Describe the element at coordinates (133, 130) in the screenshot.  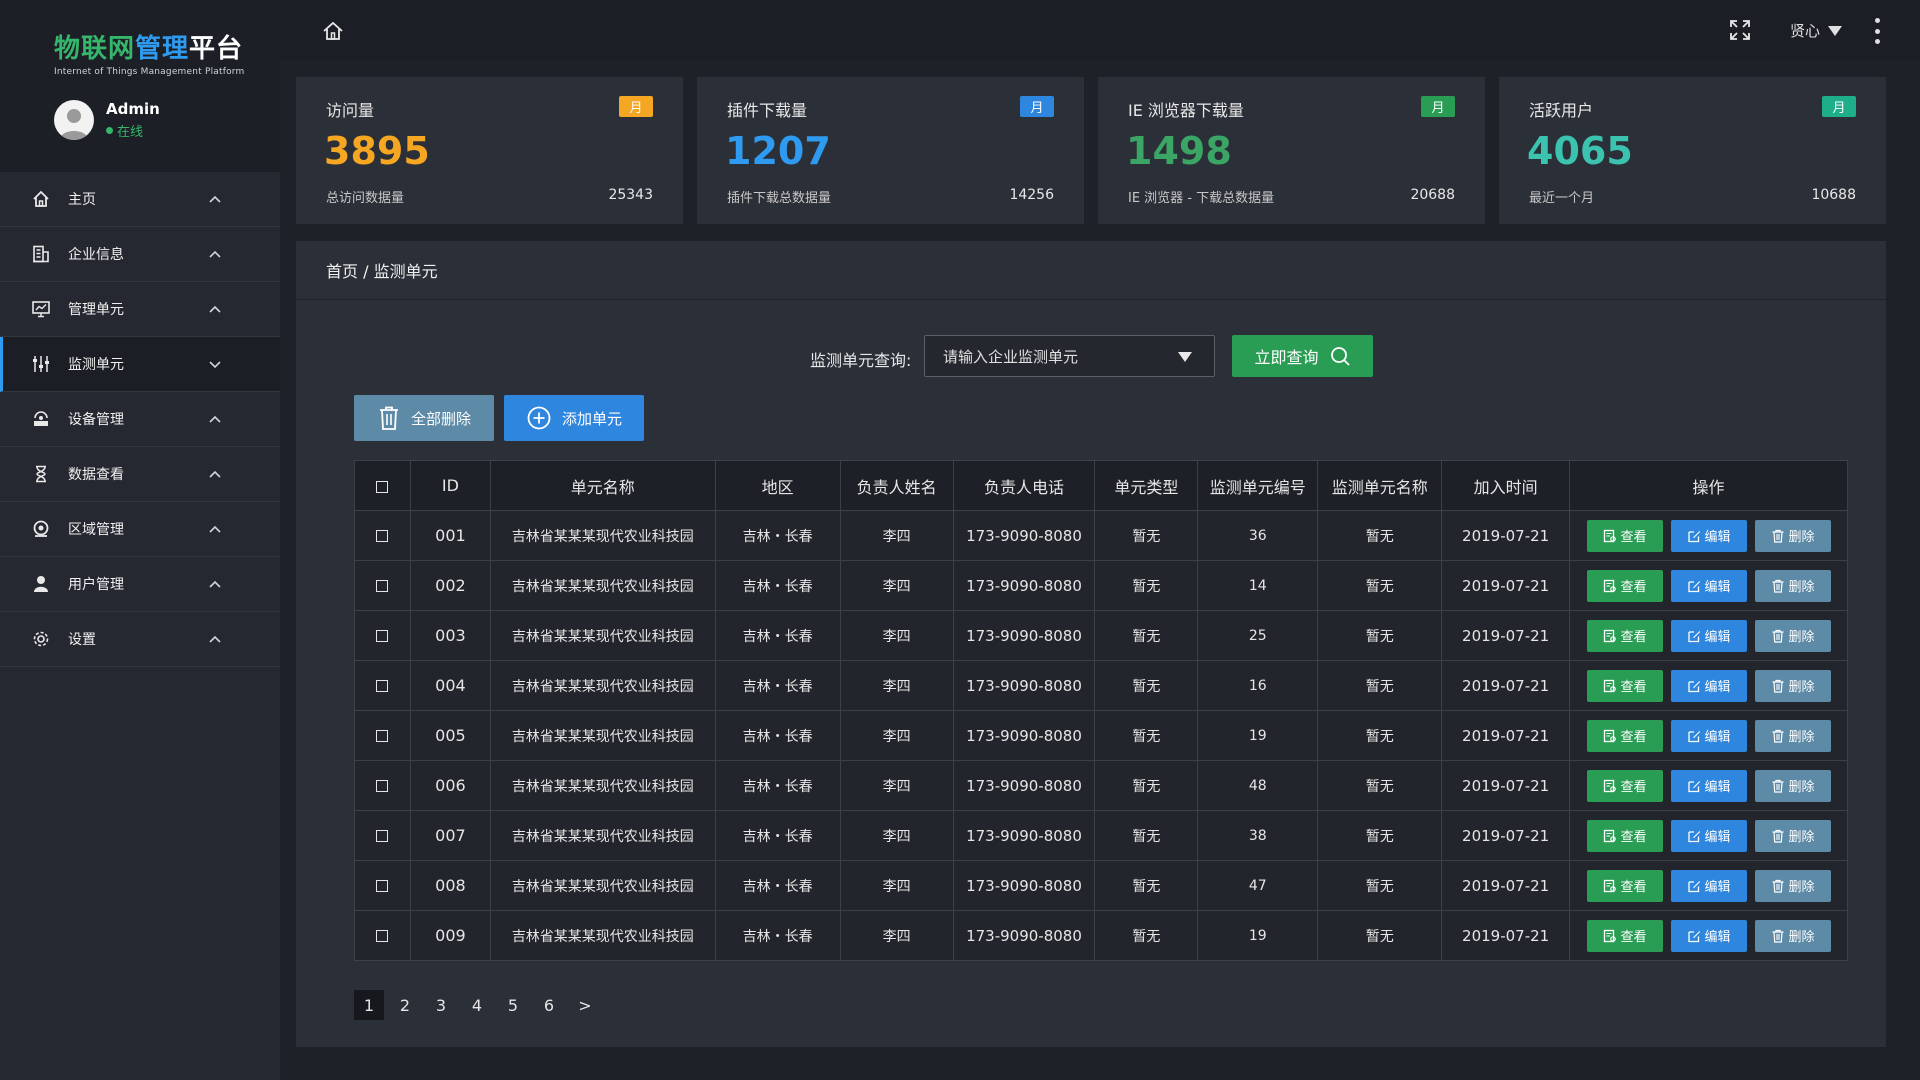
I see `user-status: 在线` at that location.